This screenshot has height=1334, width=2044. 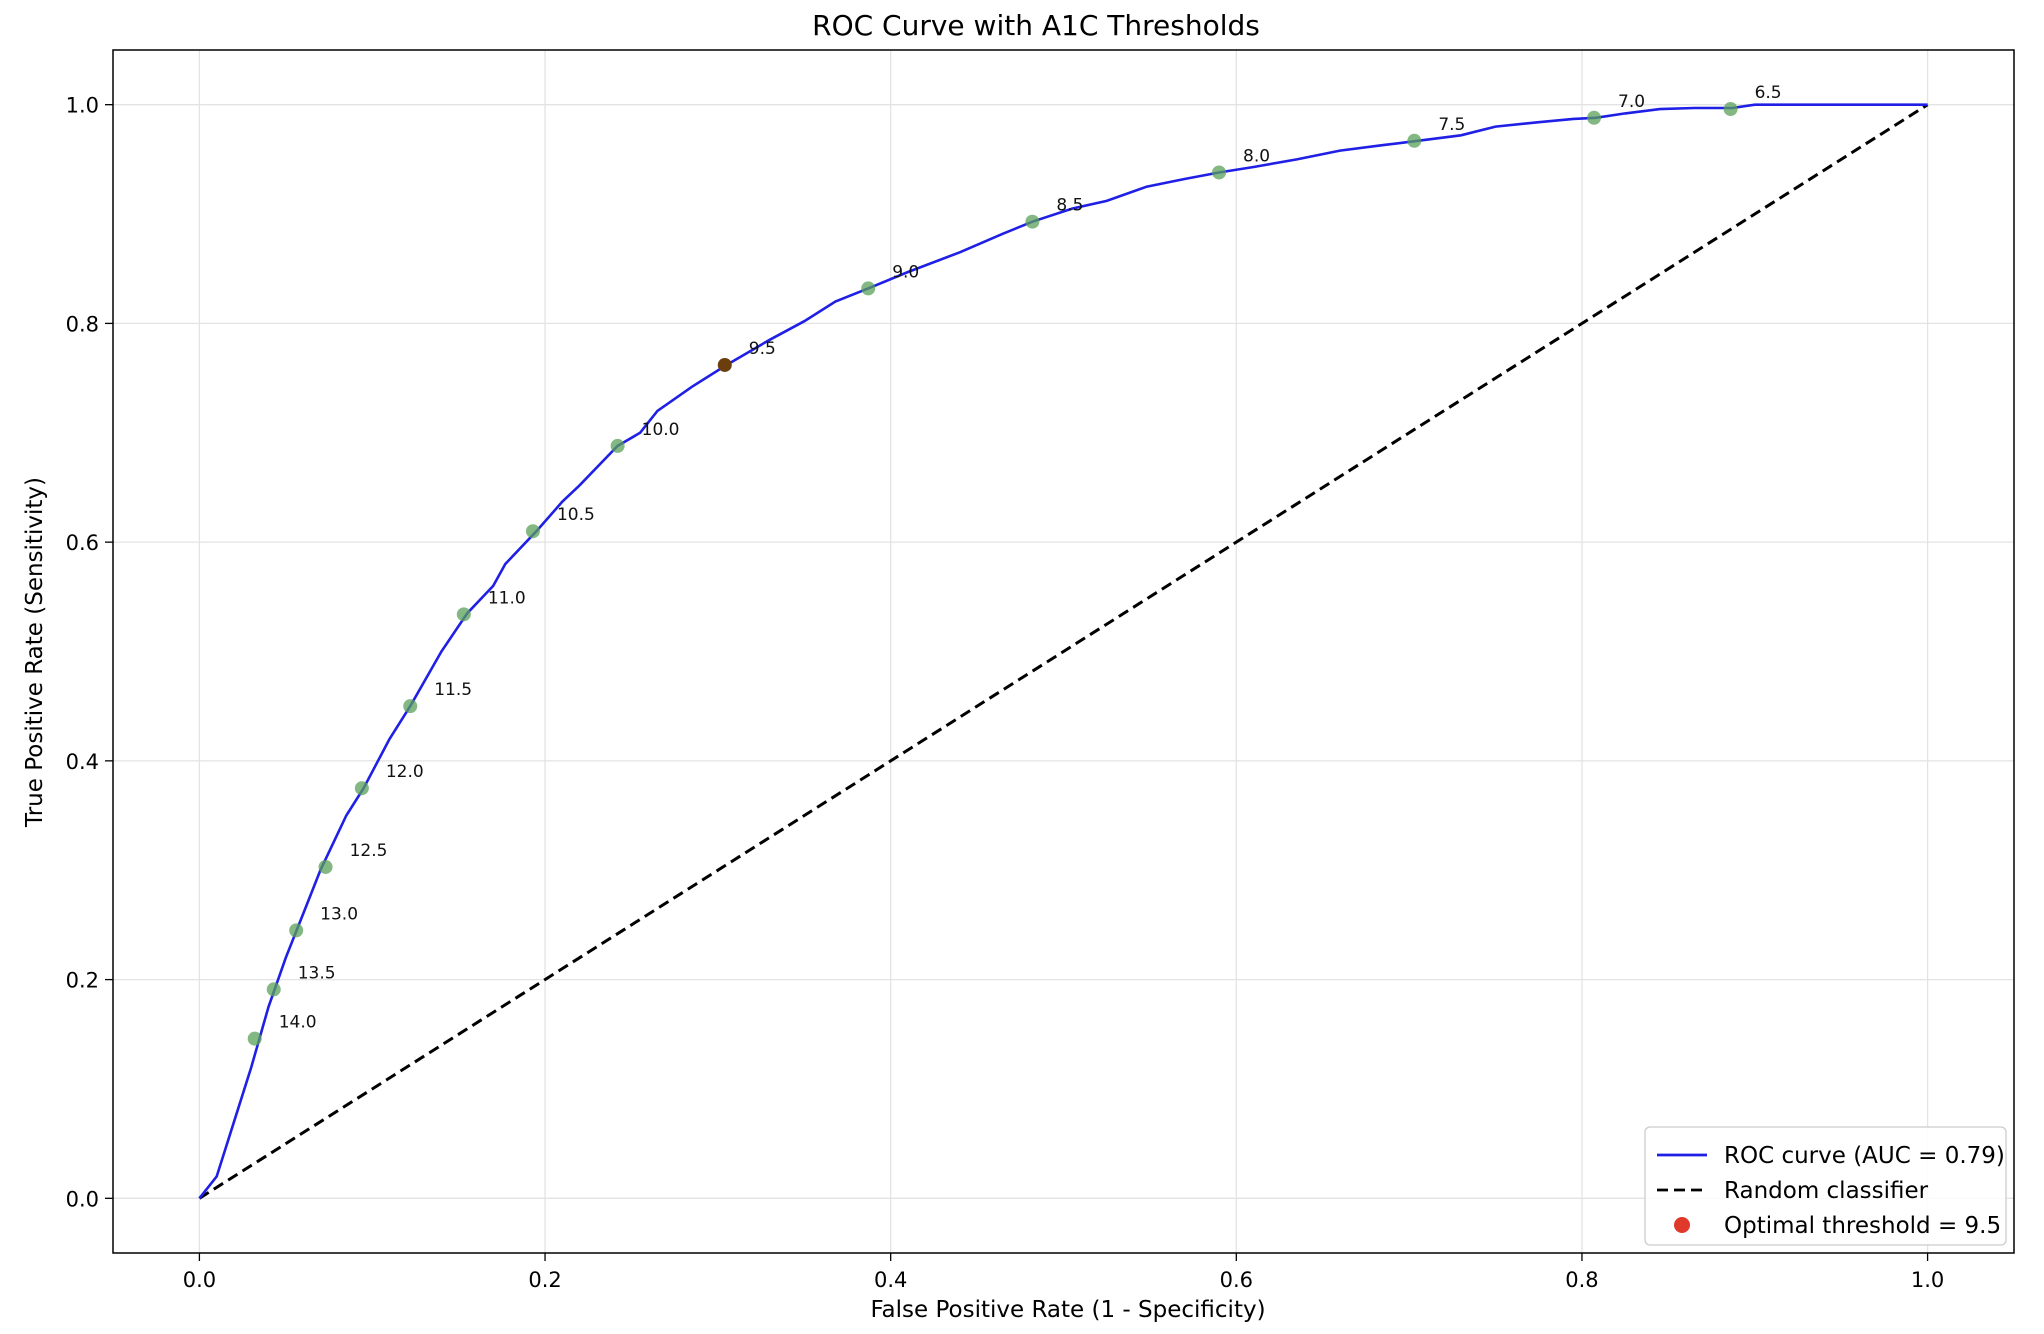 I want to click on threshold-label: 13.0, so click(x=339, y=914).